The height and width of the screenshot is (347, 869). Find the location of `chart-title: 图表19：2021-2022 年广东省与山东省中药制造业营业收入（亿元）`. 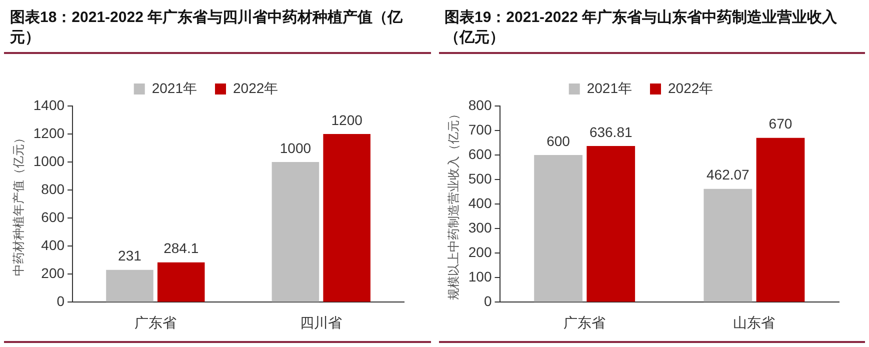

chart-title: 图表19：2021-2022 年广东省与山东省中药制造业营业收入（亿元） is located at coordinates (651, 29).